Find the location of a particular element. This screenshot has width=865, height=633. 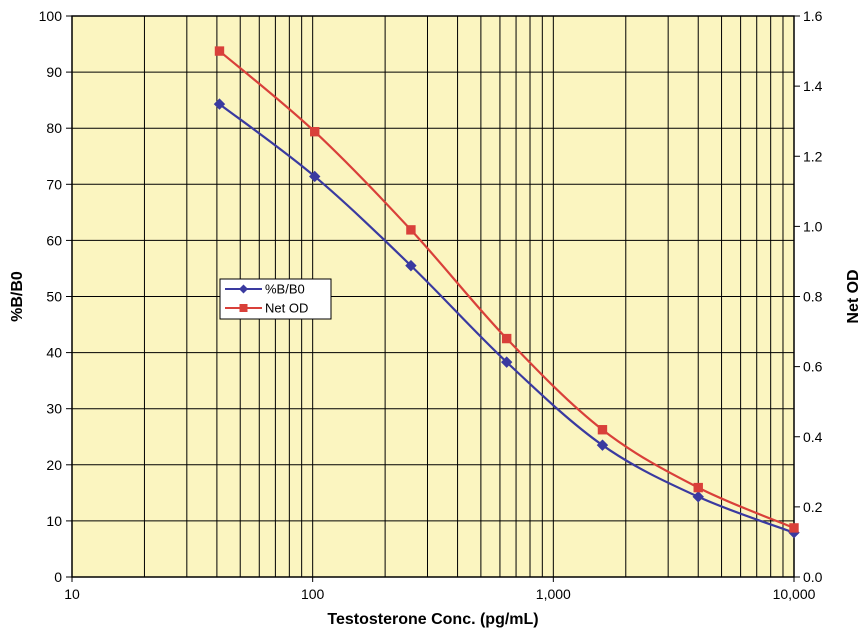

y-tick-label: 0 is located at coordinates (58, 577).